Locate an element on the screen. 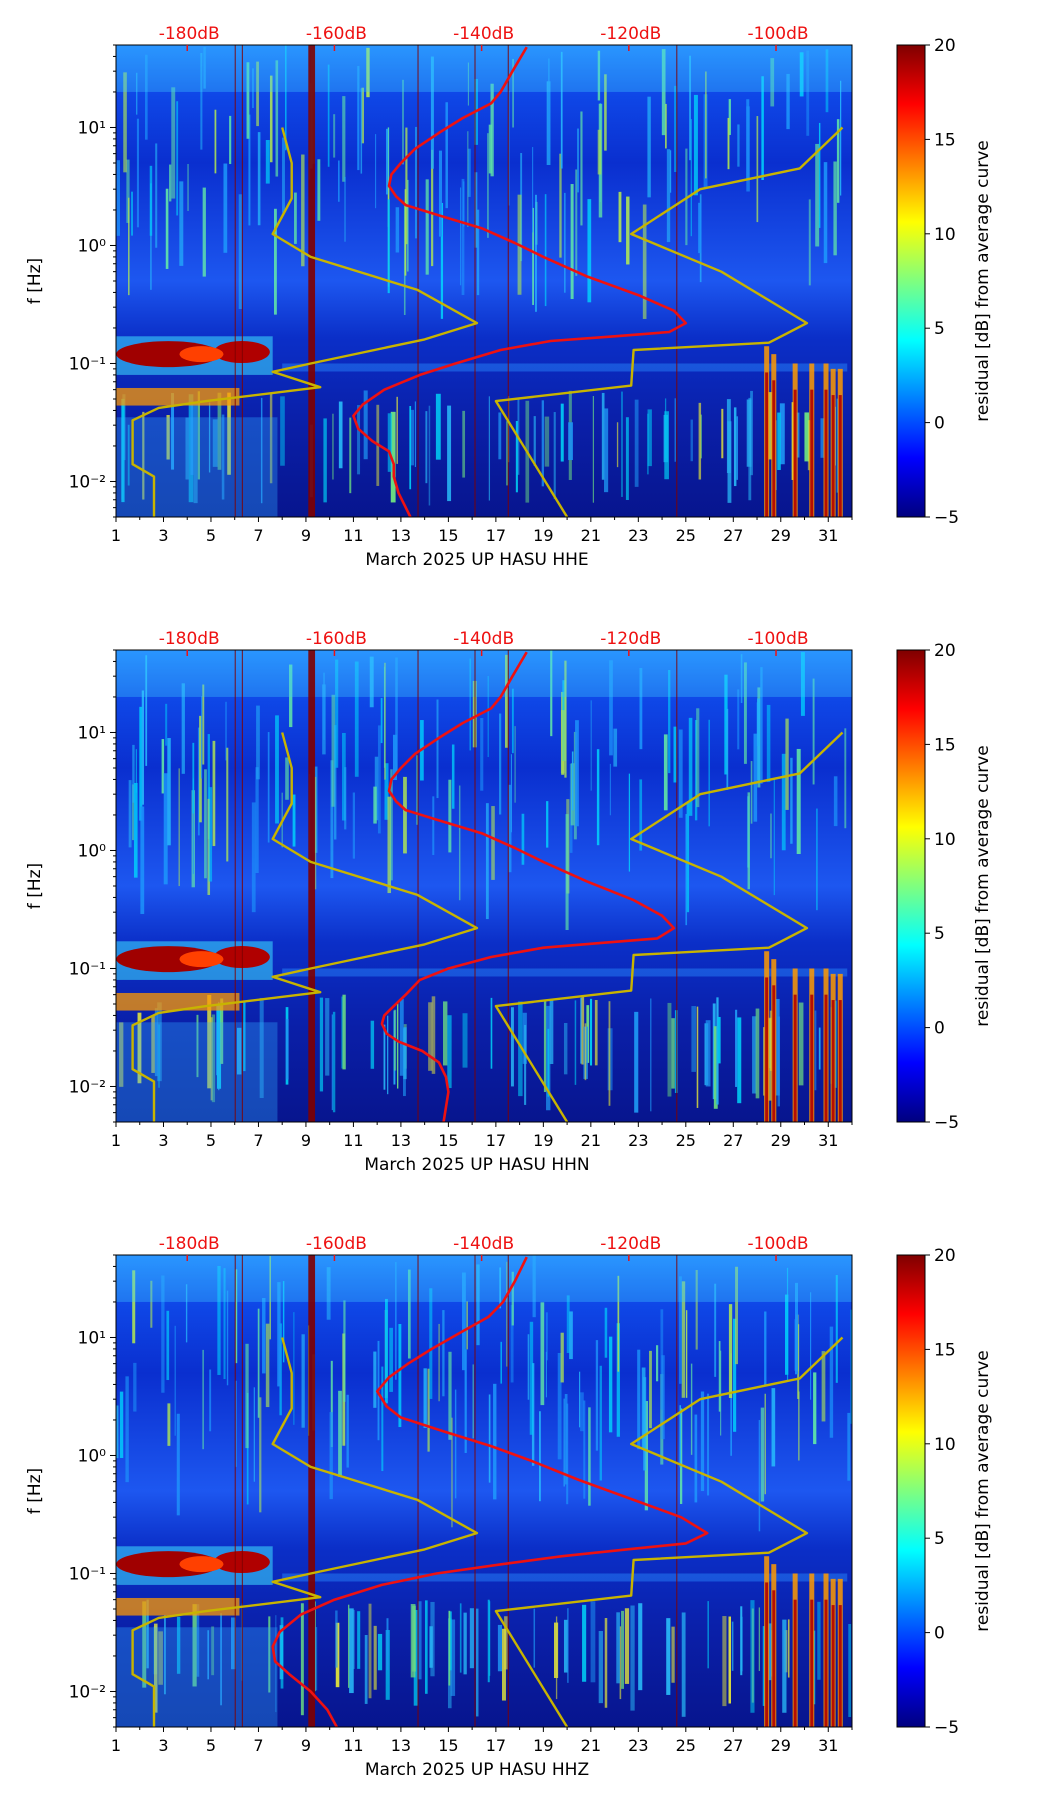 This screenshot has height=1806, width=1052. colorbar-tick-label: 0 is located at coordinates (939, 424).